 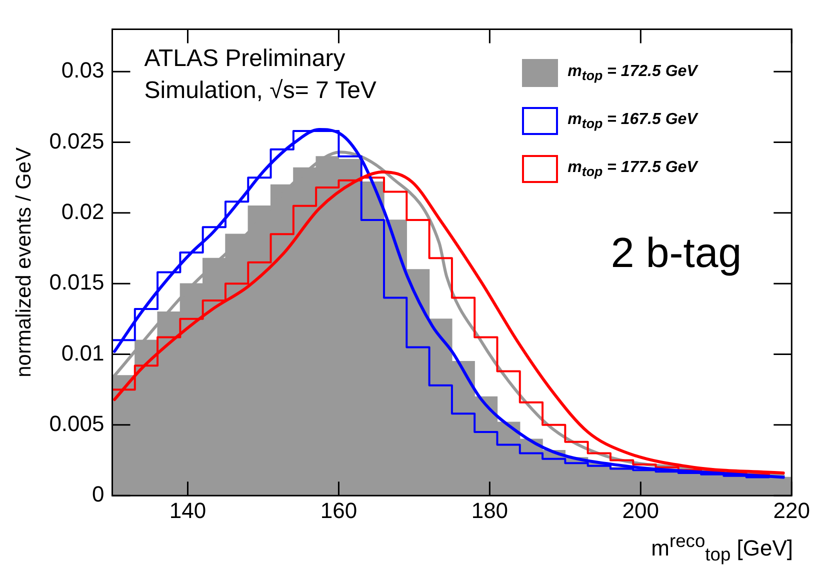 What do you see at coordinates (82, 211) in the screenshot?
I see `y-tick-label: 0.02` at bounding box center [82, 211].